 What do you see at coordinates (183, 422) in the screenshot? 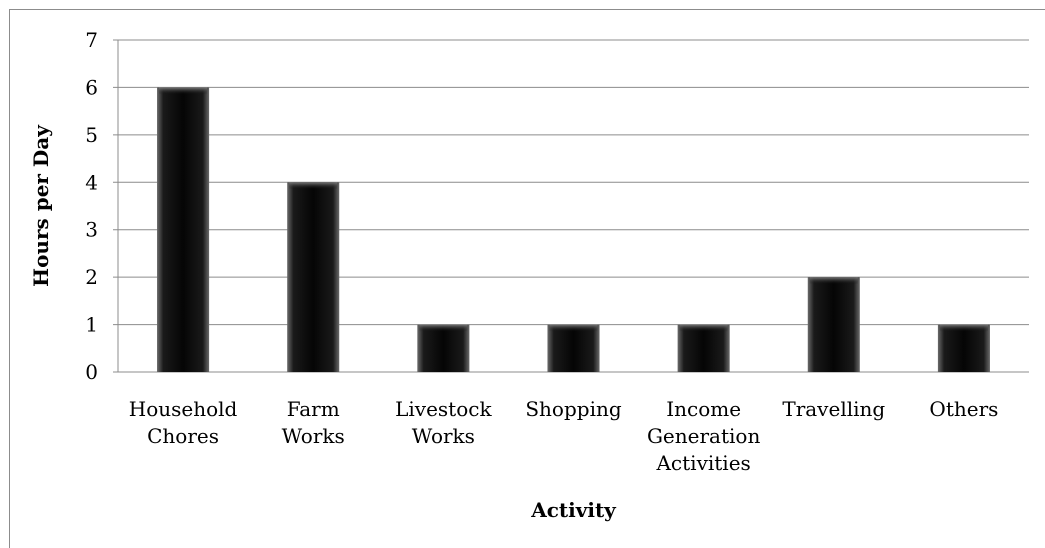
I see `x-tick-label: Household Chores` at bounding box center [183, 422].